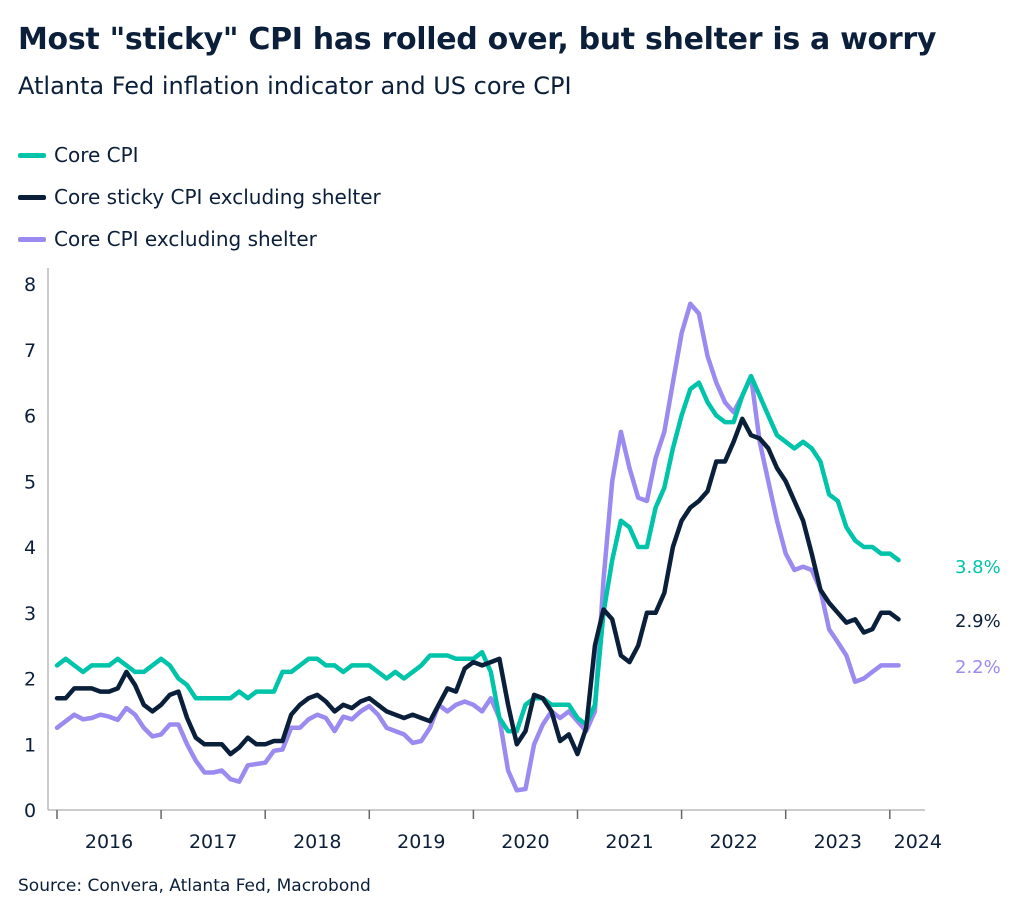 The height and width of the screenshot is (923, 1024). Describe the element at coordinates (185, 239) in the screenshot. I see `legend-label: Core CPI excluding shelter` at that location.